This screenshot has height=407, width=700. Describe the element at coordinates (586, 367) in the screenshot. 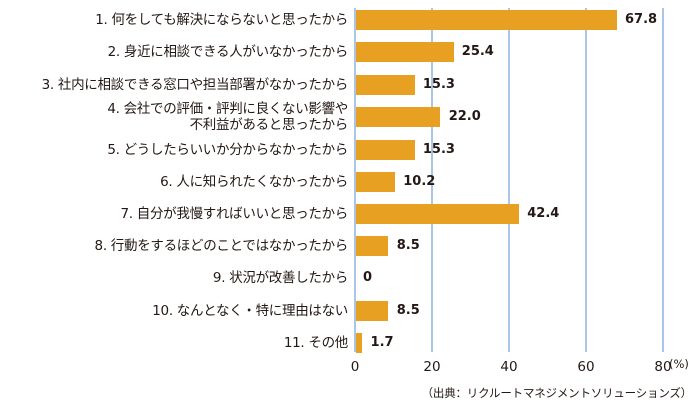

I see `x-tick-label: 60` at that location.